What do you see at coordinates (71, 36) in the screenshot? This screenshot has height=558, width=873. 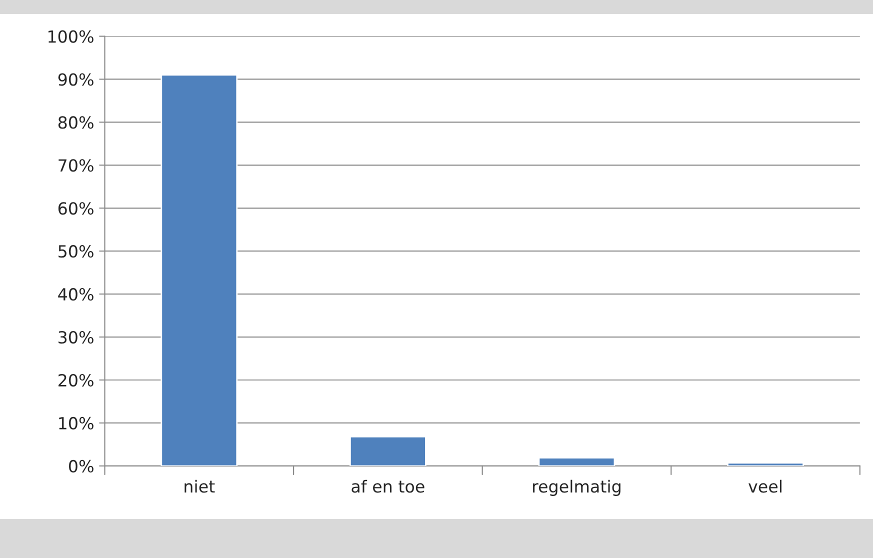 I see `y-tick-label: 100%` at bounding box center [71, 36].